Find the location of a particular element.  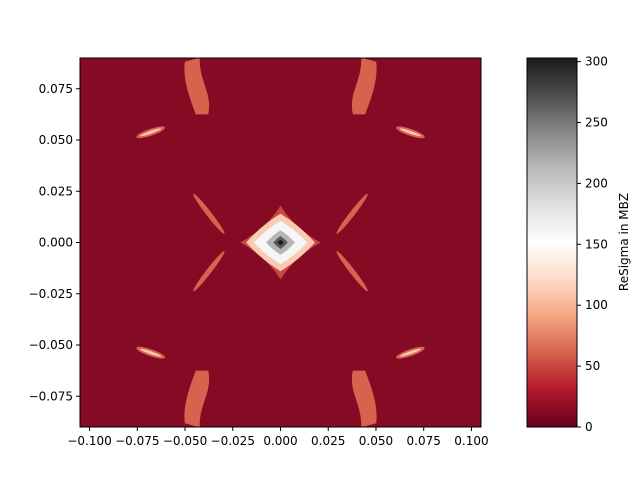

x-tick-label: 0.100 is located at coordinates (471, 441).